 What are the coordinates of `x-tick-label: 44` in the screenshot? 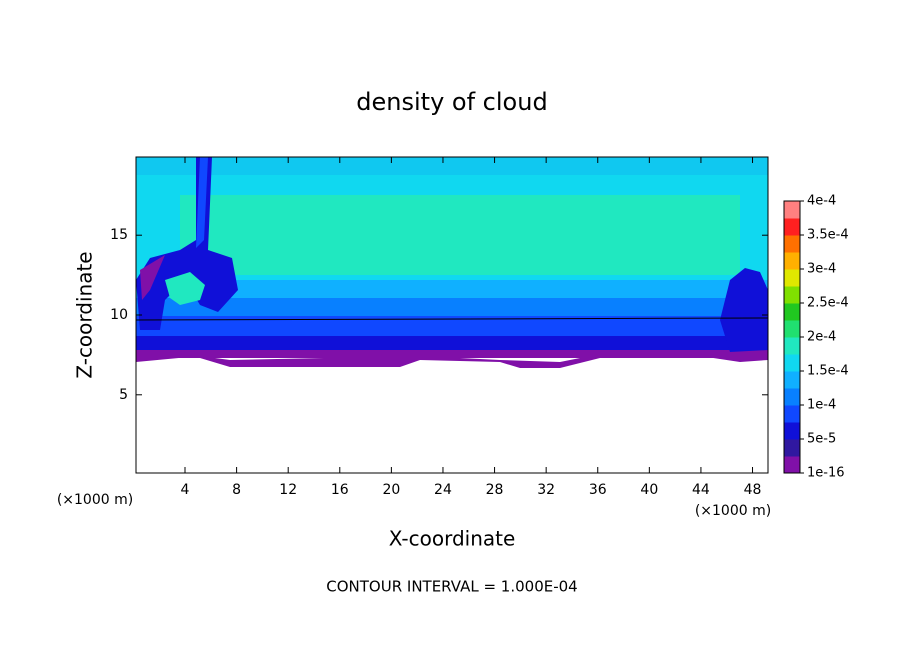 It's located at (701, 490).